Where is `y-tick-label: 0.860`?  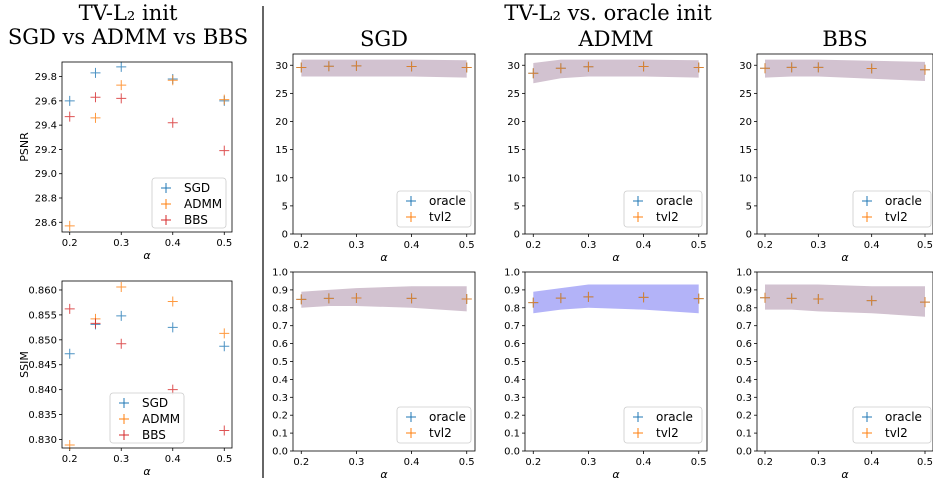
y-tick-label: 0.860 is located at coordinates (42, 290).